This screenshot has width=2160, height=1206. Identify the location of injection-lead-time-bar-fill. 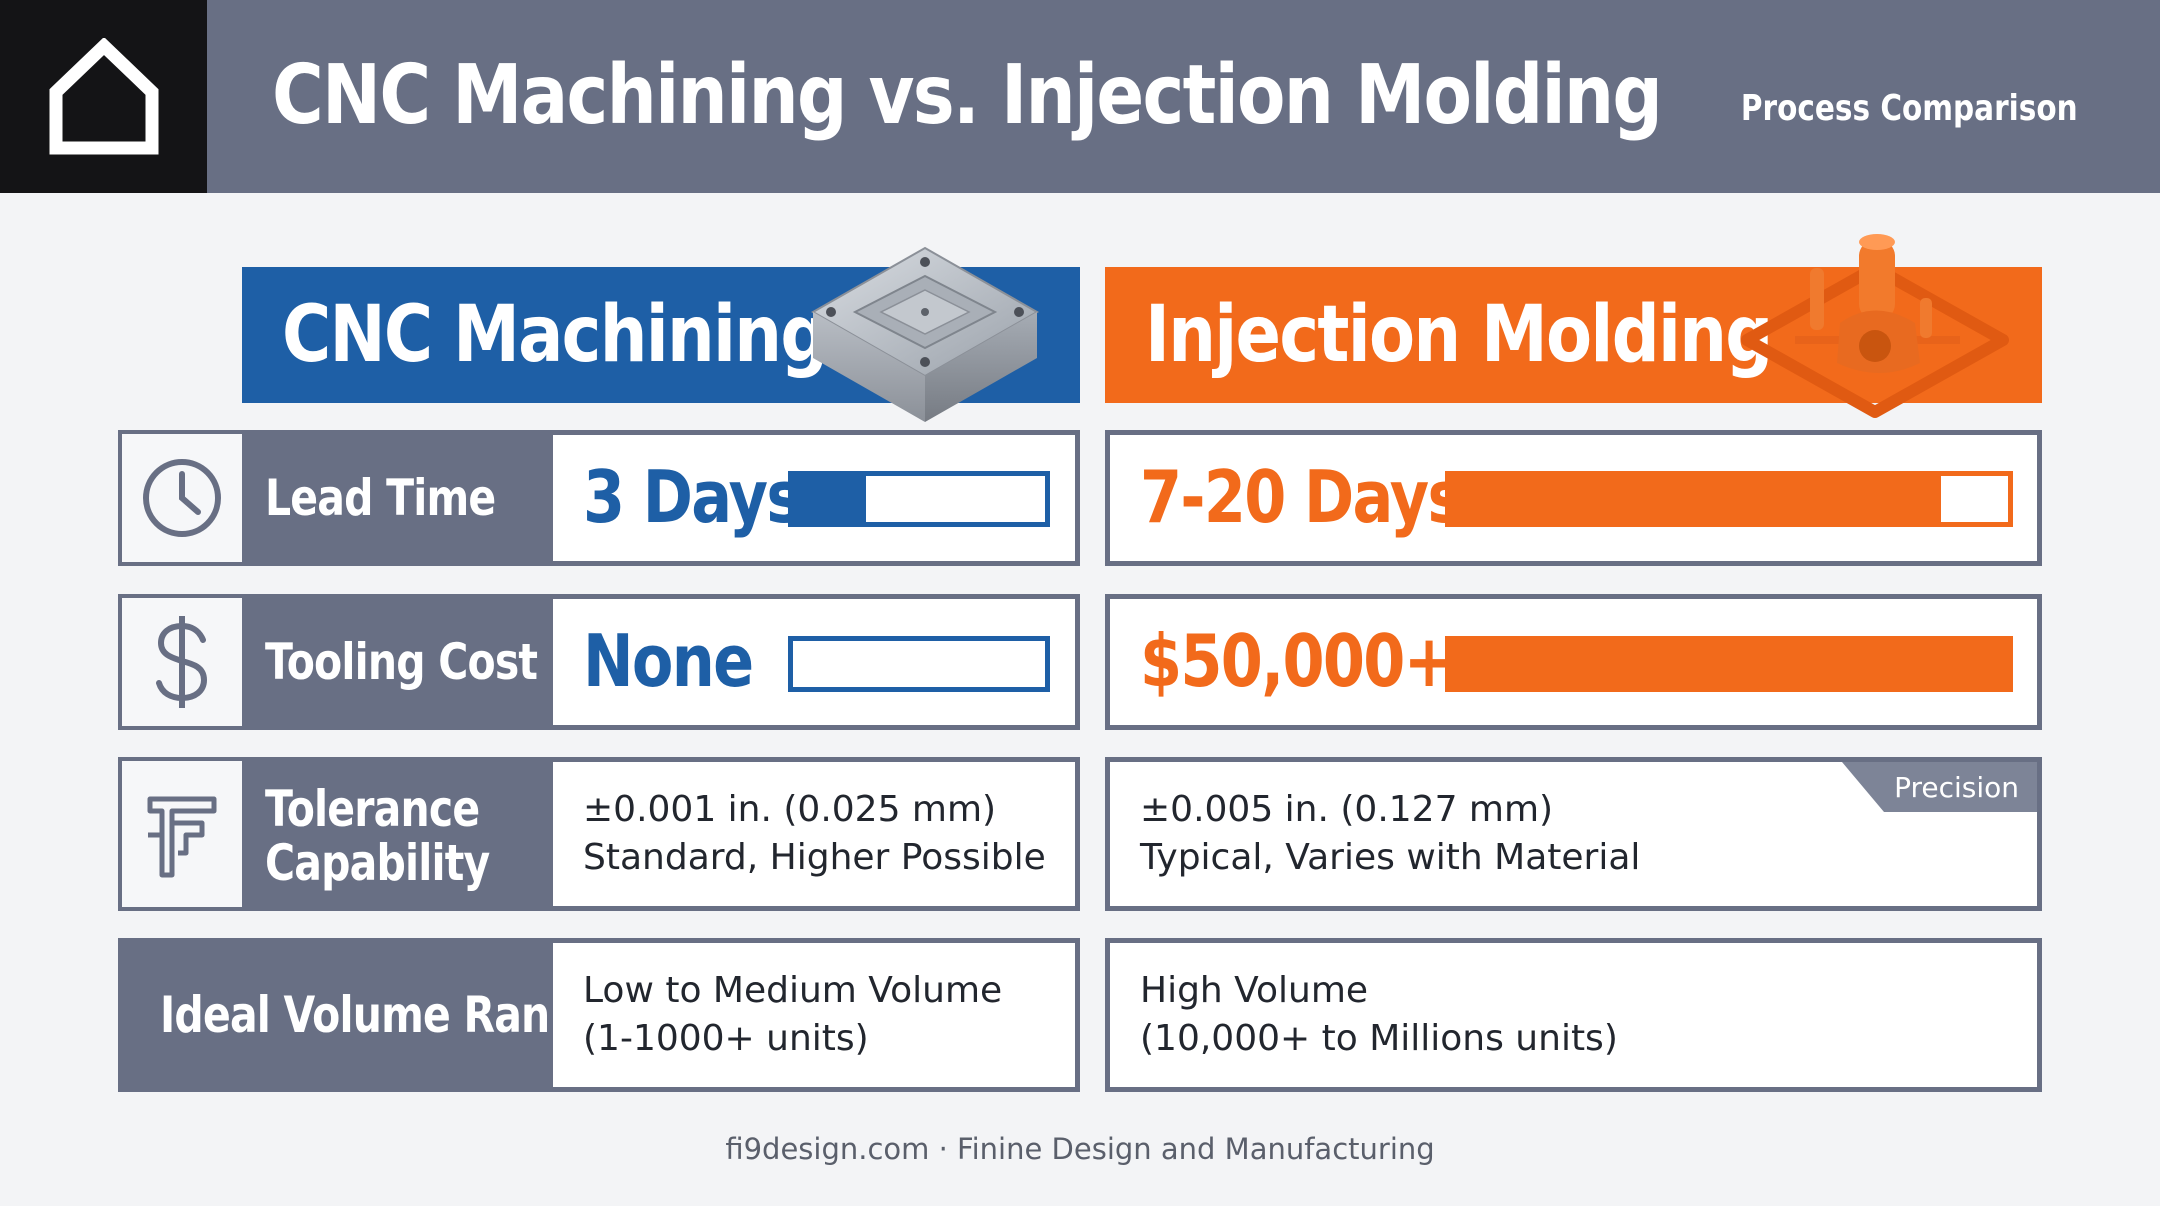
(1696, 499).